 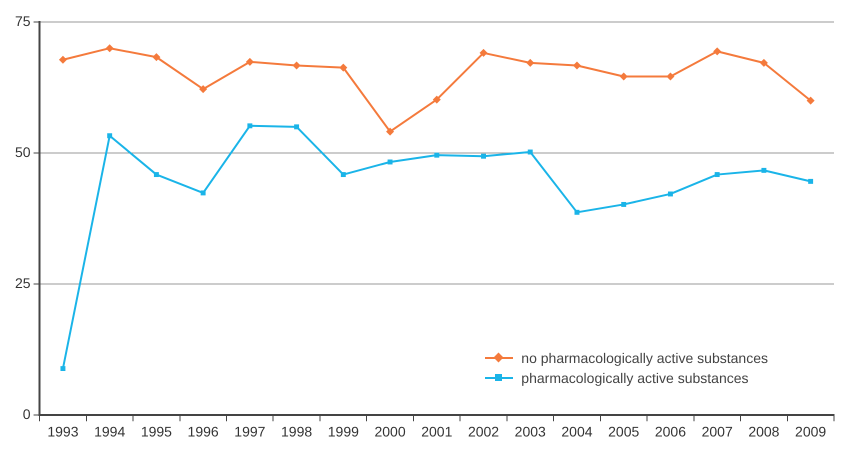 What do you see at coordinates (530, 431) in the screenshot?
I see `x-tick-label: 2003` at bounding box center [530, 431].